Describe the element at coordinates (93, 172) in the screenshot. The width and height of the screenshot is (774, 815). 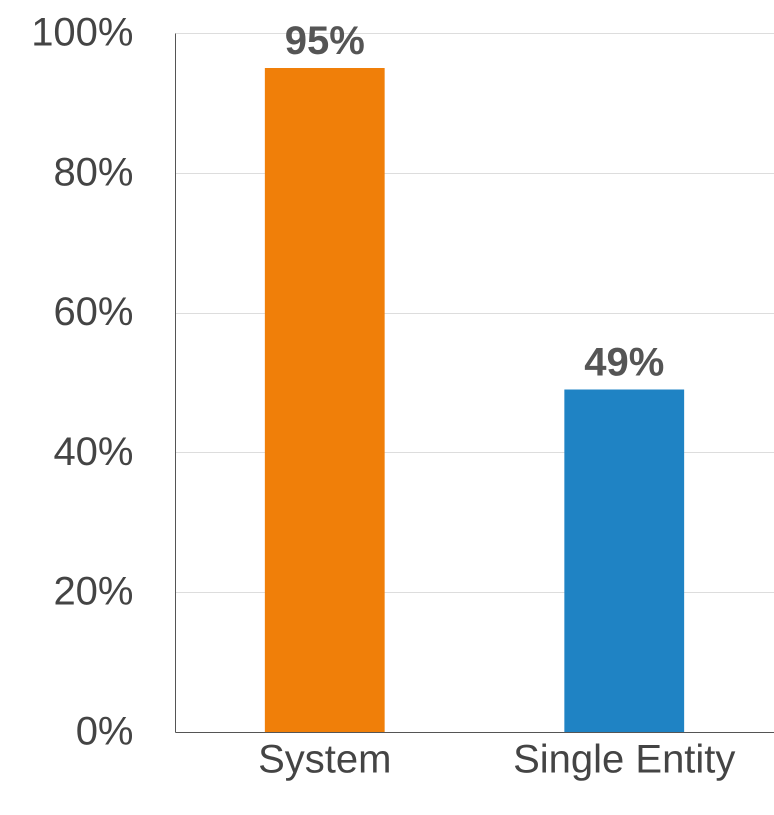
I see `y-tick-label: 80%` at that location.